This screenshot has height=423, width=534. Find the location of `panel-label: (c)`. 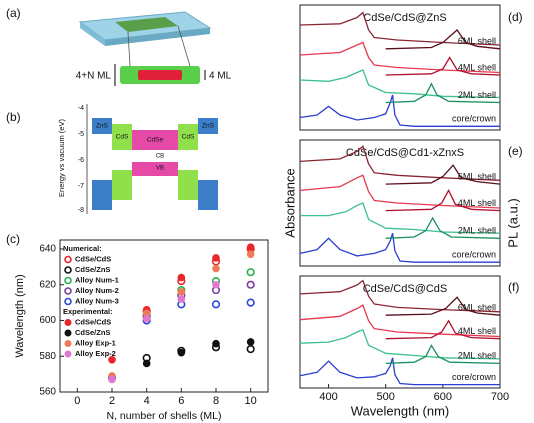

panel-label: (c) is located at coordinates (13, 239).